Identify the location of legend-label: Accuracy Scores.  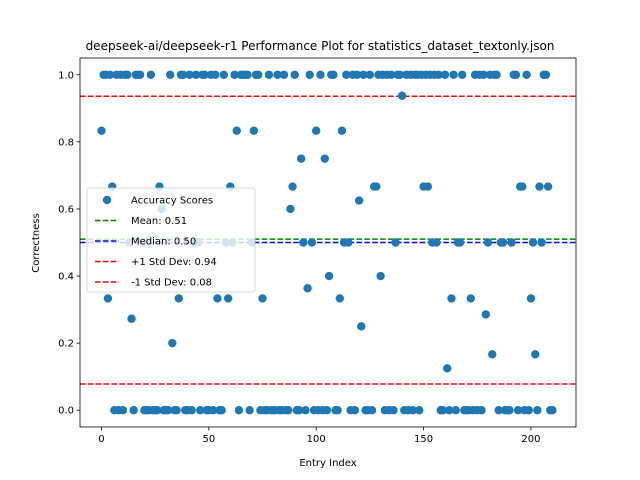
(172, 201).